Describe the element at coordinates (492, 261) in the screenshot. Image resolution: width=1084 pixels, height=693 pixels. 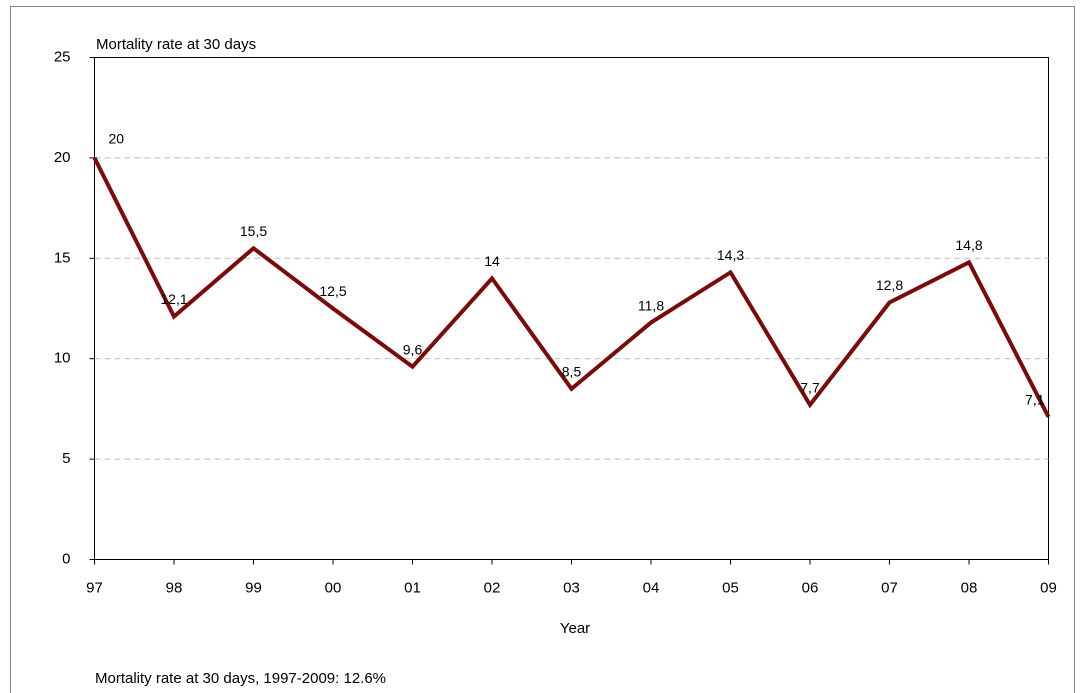
I see `data-label: 14` at that location.